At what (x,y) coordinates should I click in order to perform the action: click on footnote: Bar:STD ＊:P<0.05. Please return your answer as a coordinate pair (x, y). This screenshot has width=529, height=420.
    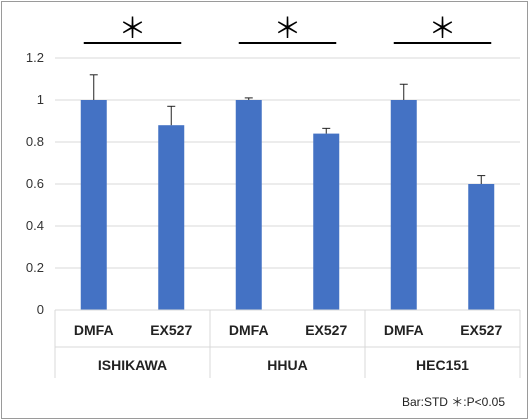
    Looking at the image, I should click on (453, 402).